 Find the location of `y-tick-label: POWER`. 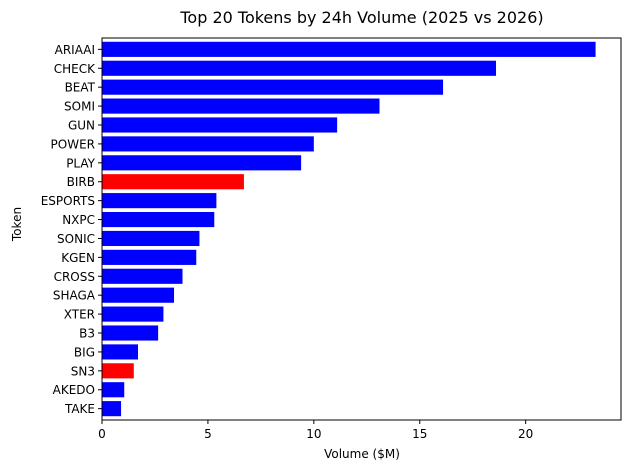

y-tick-label: POWER is located at coordinates (73, 144).